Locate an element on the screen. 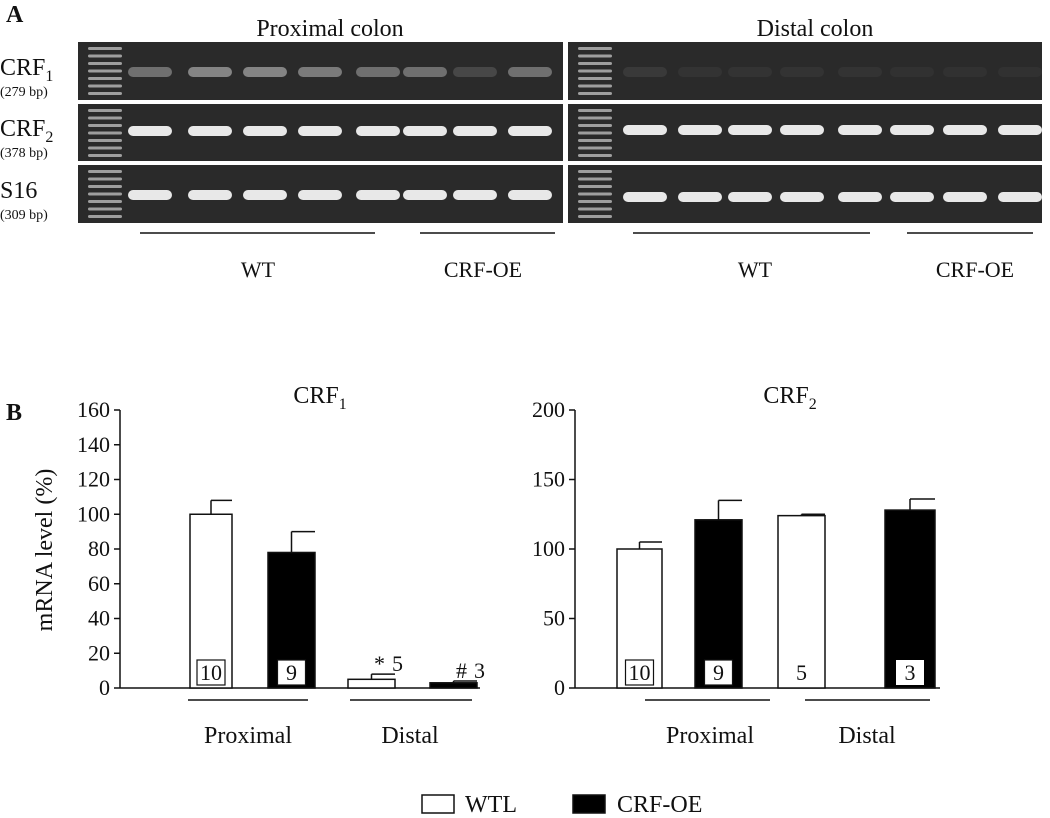 The width and height of the screenshot is (1050, 818). y-tick-label: 200 is located at coordinates (548, 409).